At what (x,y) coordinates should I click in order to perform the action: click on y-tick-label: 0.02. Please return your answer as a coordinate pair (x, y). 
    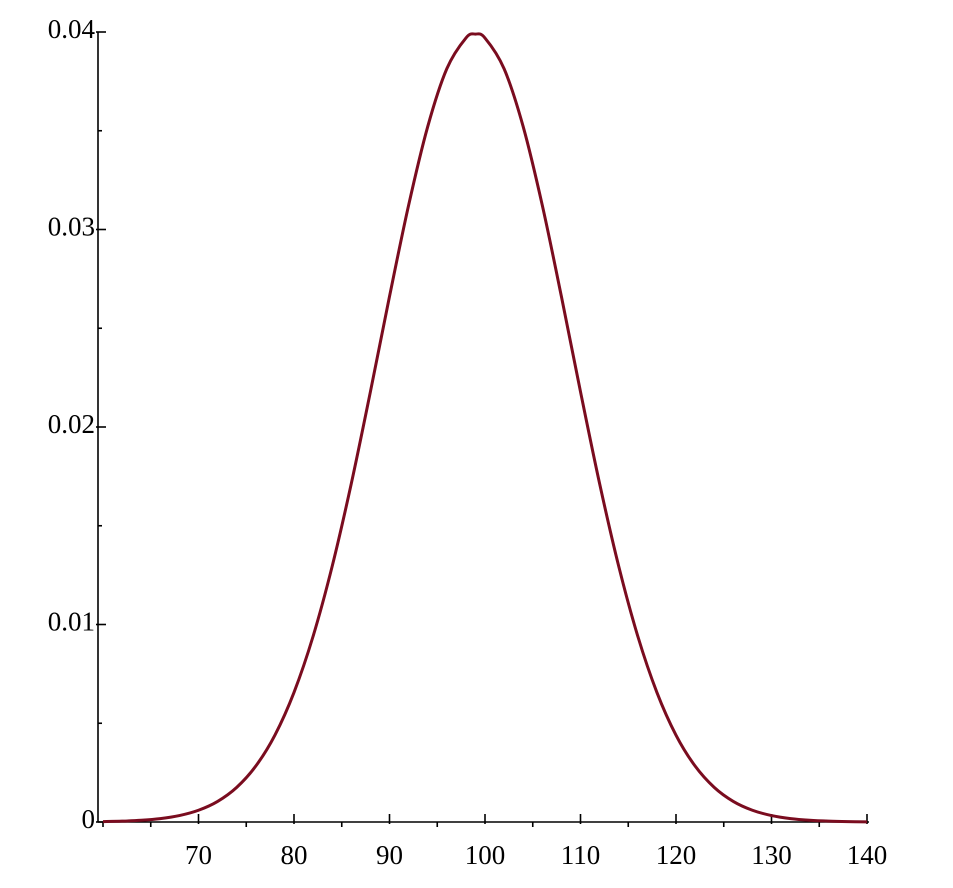
    Looking at the image, I should click on (71, 424).